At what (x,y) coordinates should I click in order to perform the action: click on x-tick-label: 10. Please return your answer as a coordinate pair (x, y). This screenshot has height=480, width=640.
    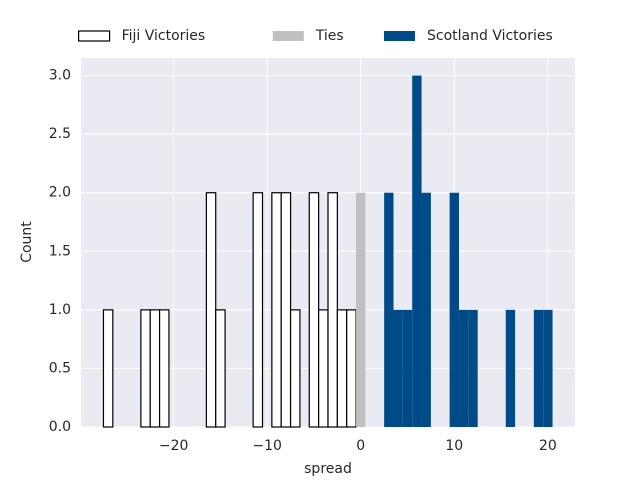
    Looking at the image, I should click on (454, 446).